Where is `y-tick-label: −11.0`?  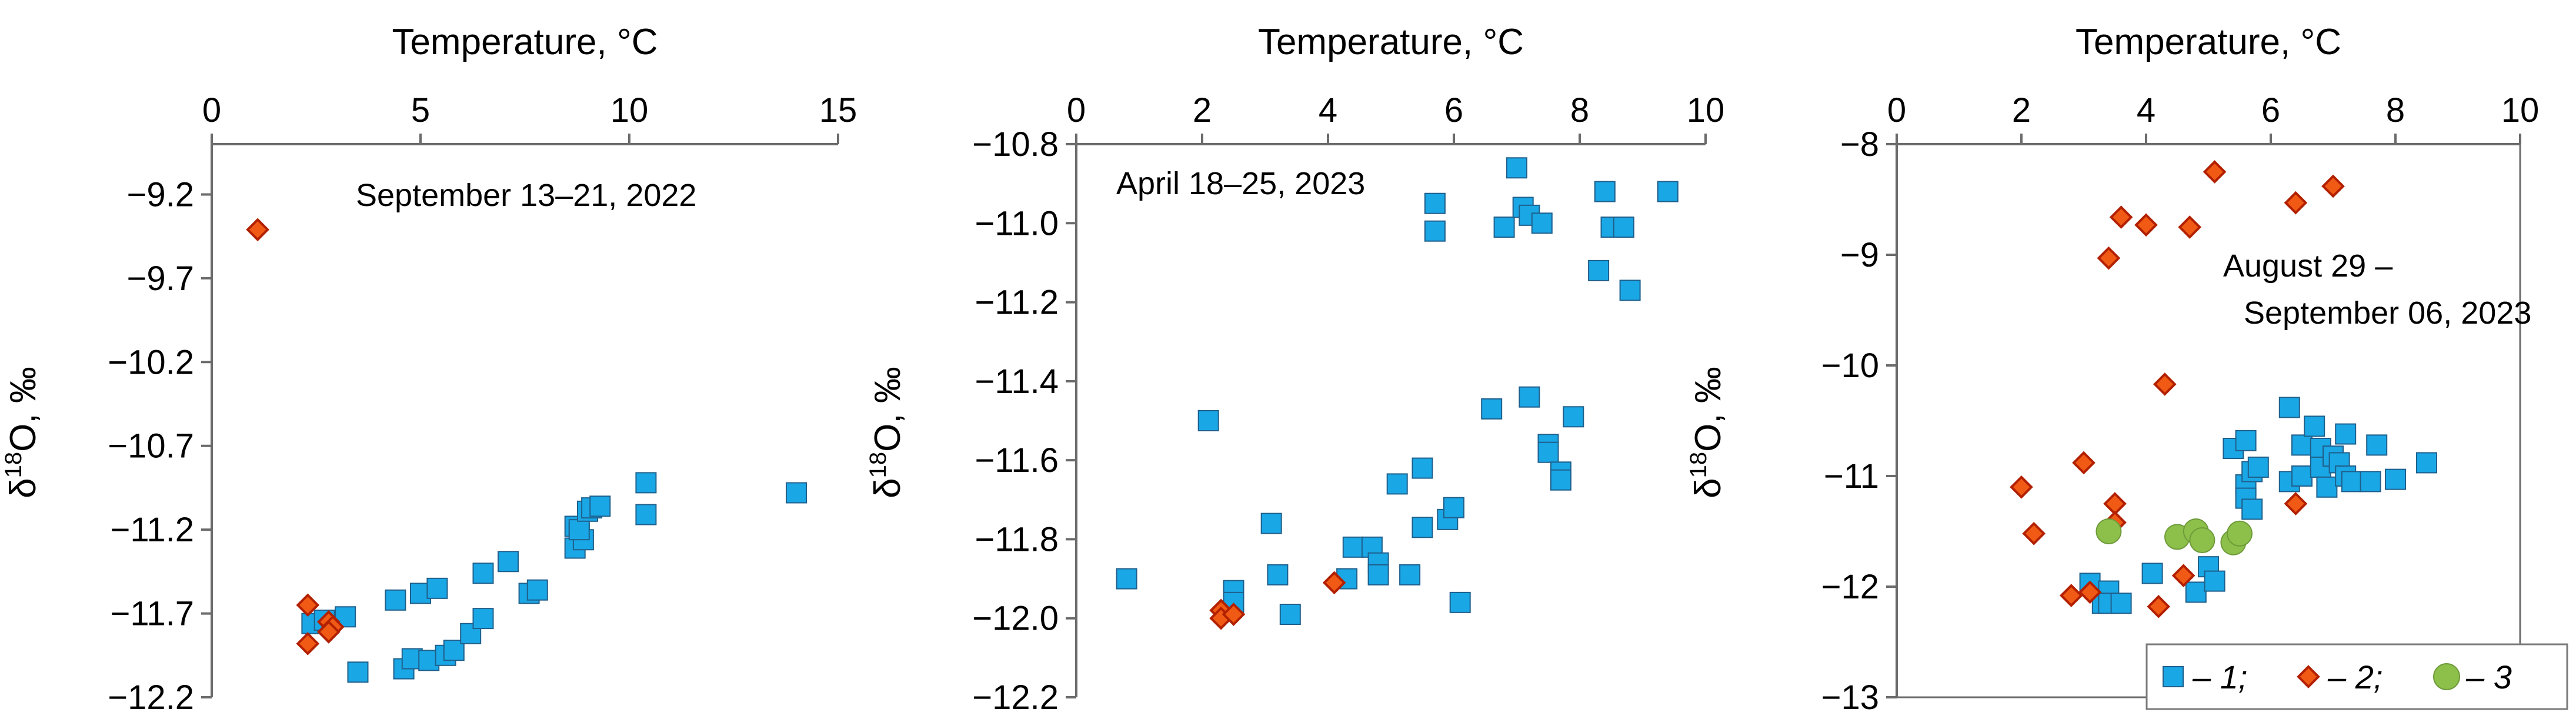
y-tick-label: −11.0 is located at coordinates (1017, 223).